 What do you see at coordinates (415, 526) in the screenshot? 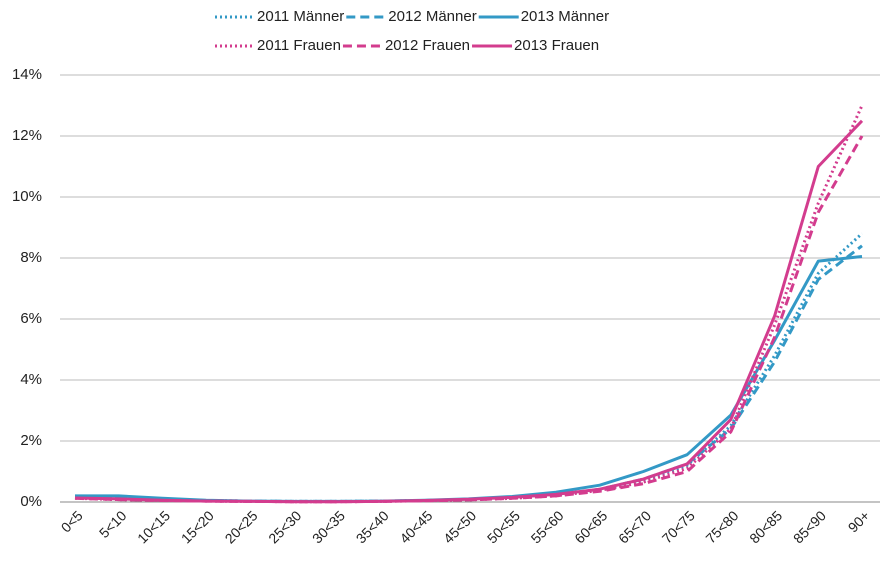
I see `x-tick-label: 40<45` at bounding box center [415, 526].